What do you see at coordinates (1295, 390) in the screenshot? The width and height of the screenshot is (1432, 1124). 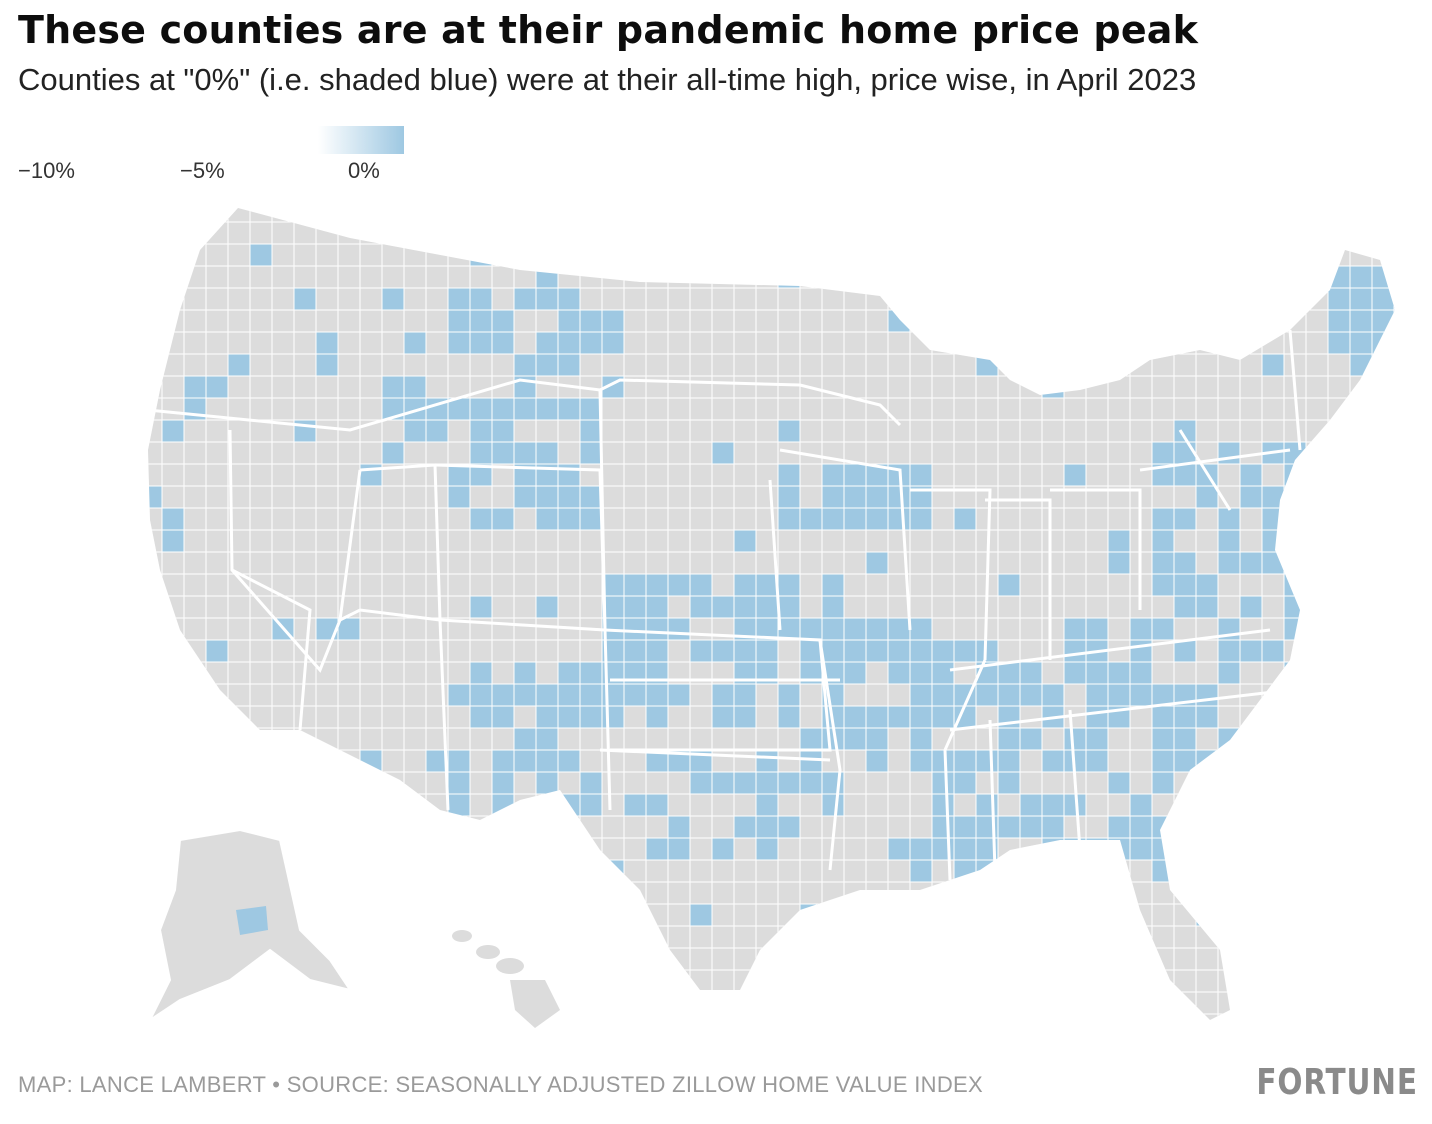 I see `state-border-line` at bounding box center [1295, 390].